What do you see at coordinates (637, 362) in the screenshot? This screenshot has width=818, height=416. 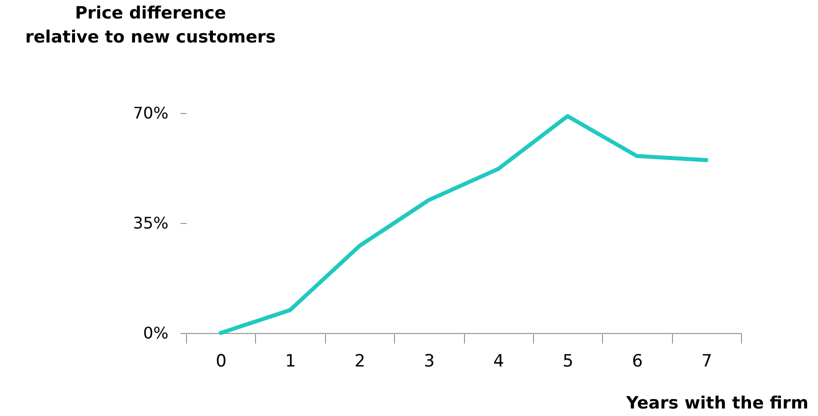 I see `x-tick-label: 6` at bounding box center [637, 362].